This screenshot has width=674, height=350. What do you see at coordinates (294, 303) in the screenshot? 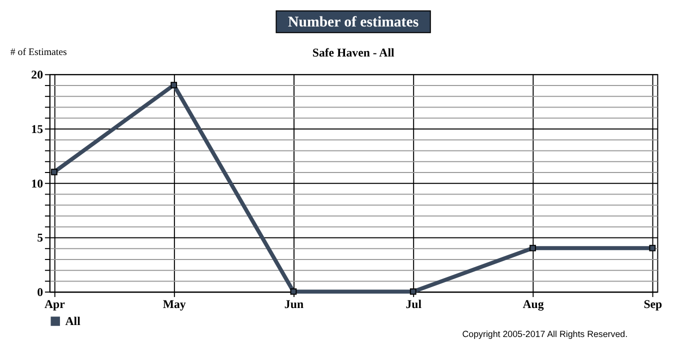
I see `x-tick-label: Jun` at bounding box center [294, 303].